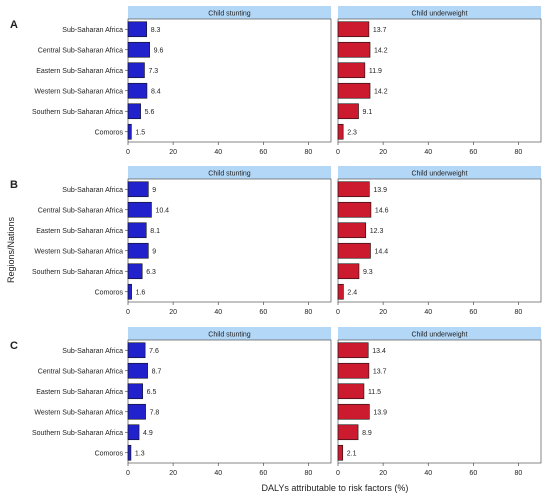 The width and height of the screenshot is (550, 500). I want to click on data-label: 14.6, so click(382, 210).